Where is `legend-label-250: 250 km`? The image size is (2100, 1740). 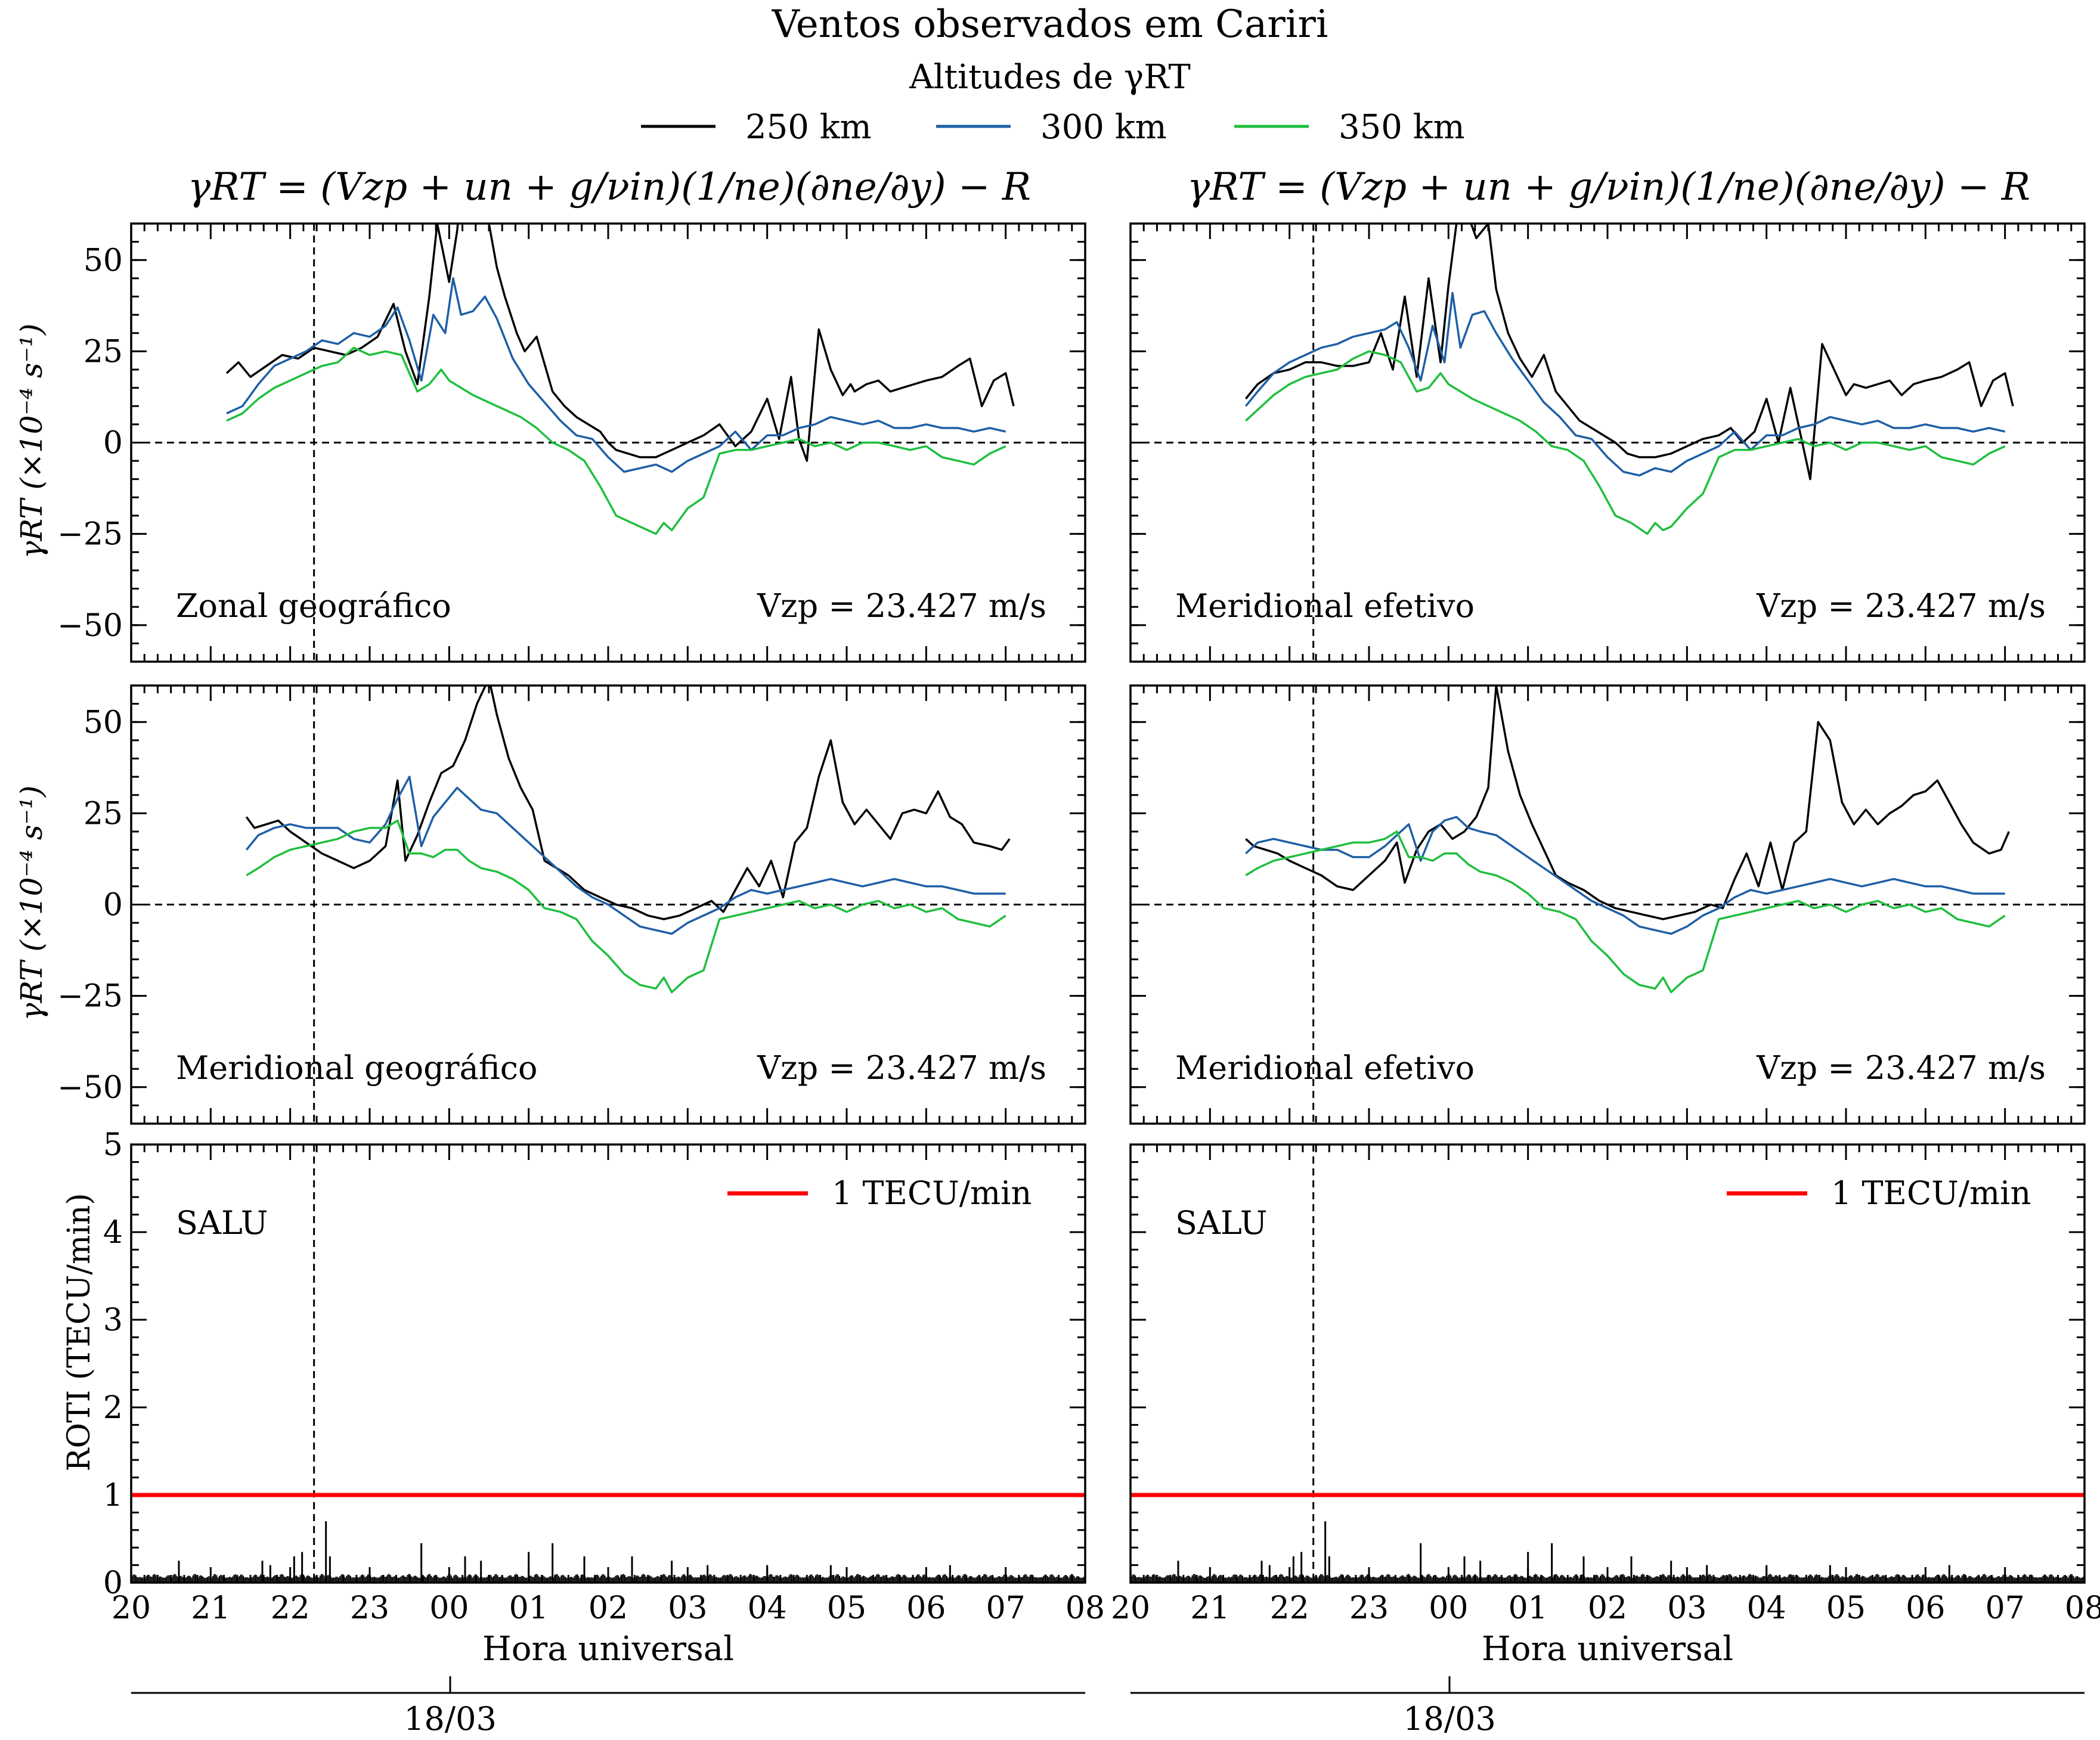
legend-label-250: 250 km is located at coordinates (808, 127).